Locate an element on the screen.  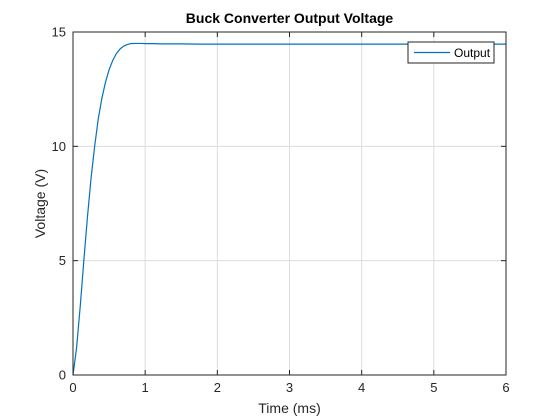
x-tick-label: 2 is located at coordinates (217, 387).